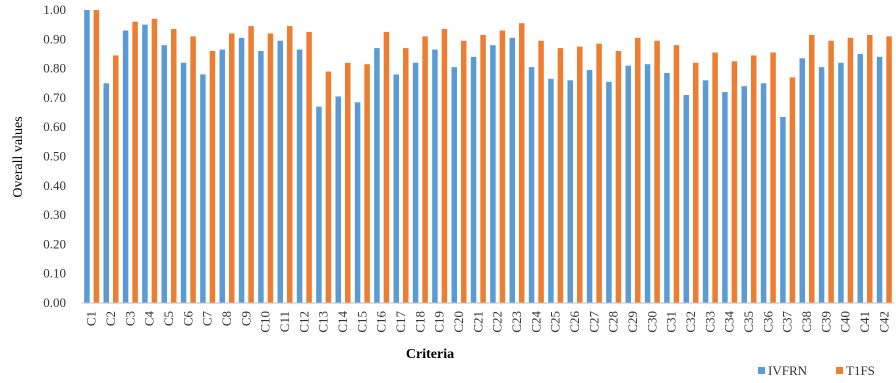  What do you see at coordinates (705, 191) in the screenshot?
I see `bar-ivfrn-c33` at bounding box center [705, 191].